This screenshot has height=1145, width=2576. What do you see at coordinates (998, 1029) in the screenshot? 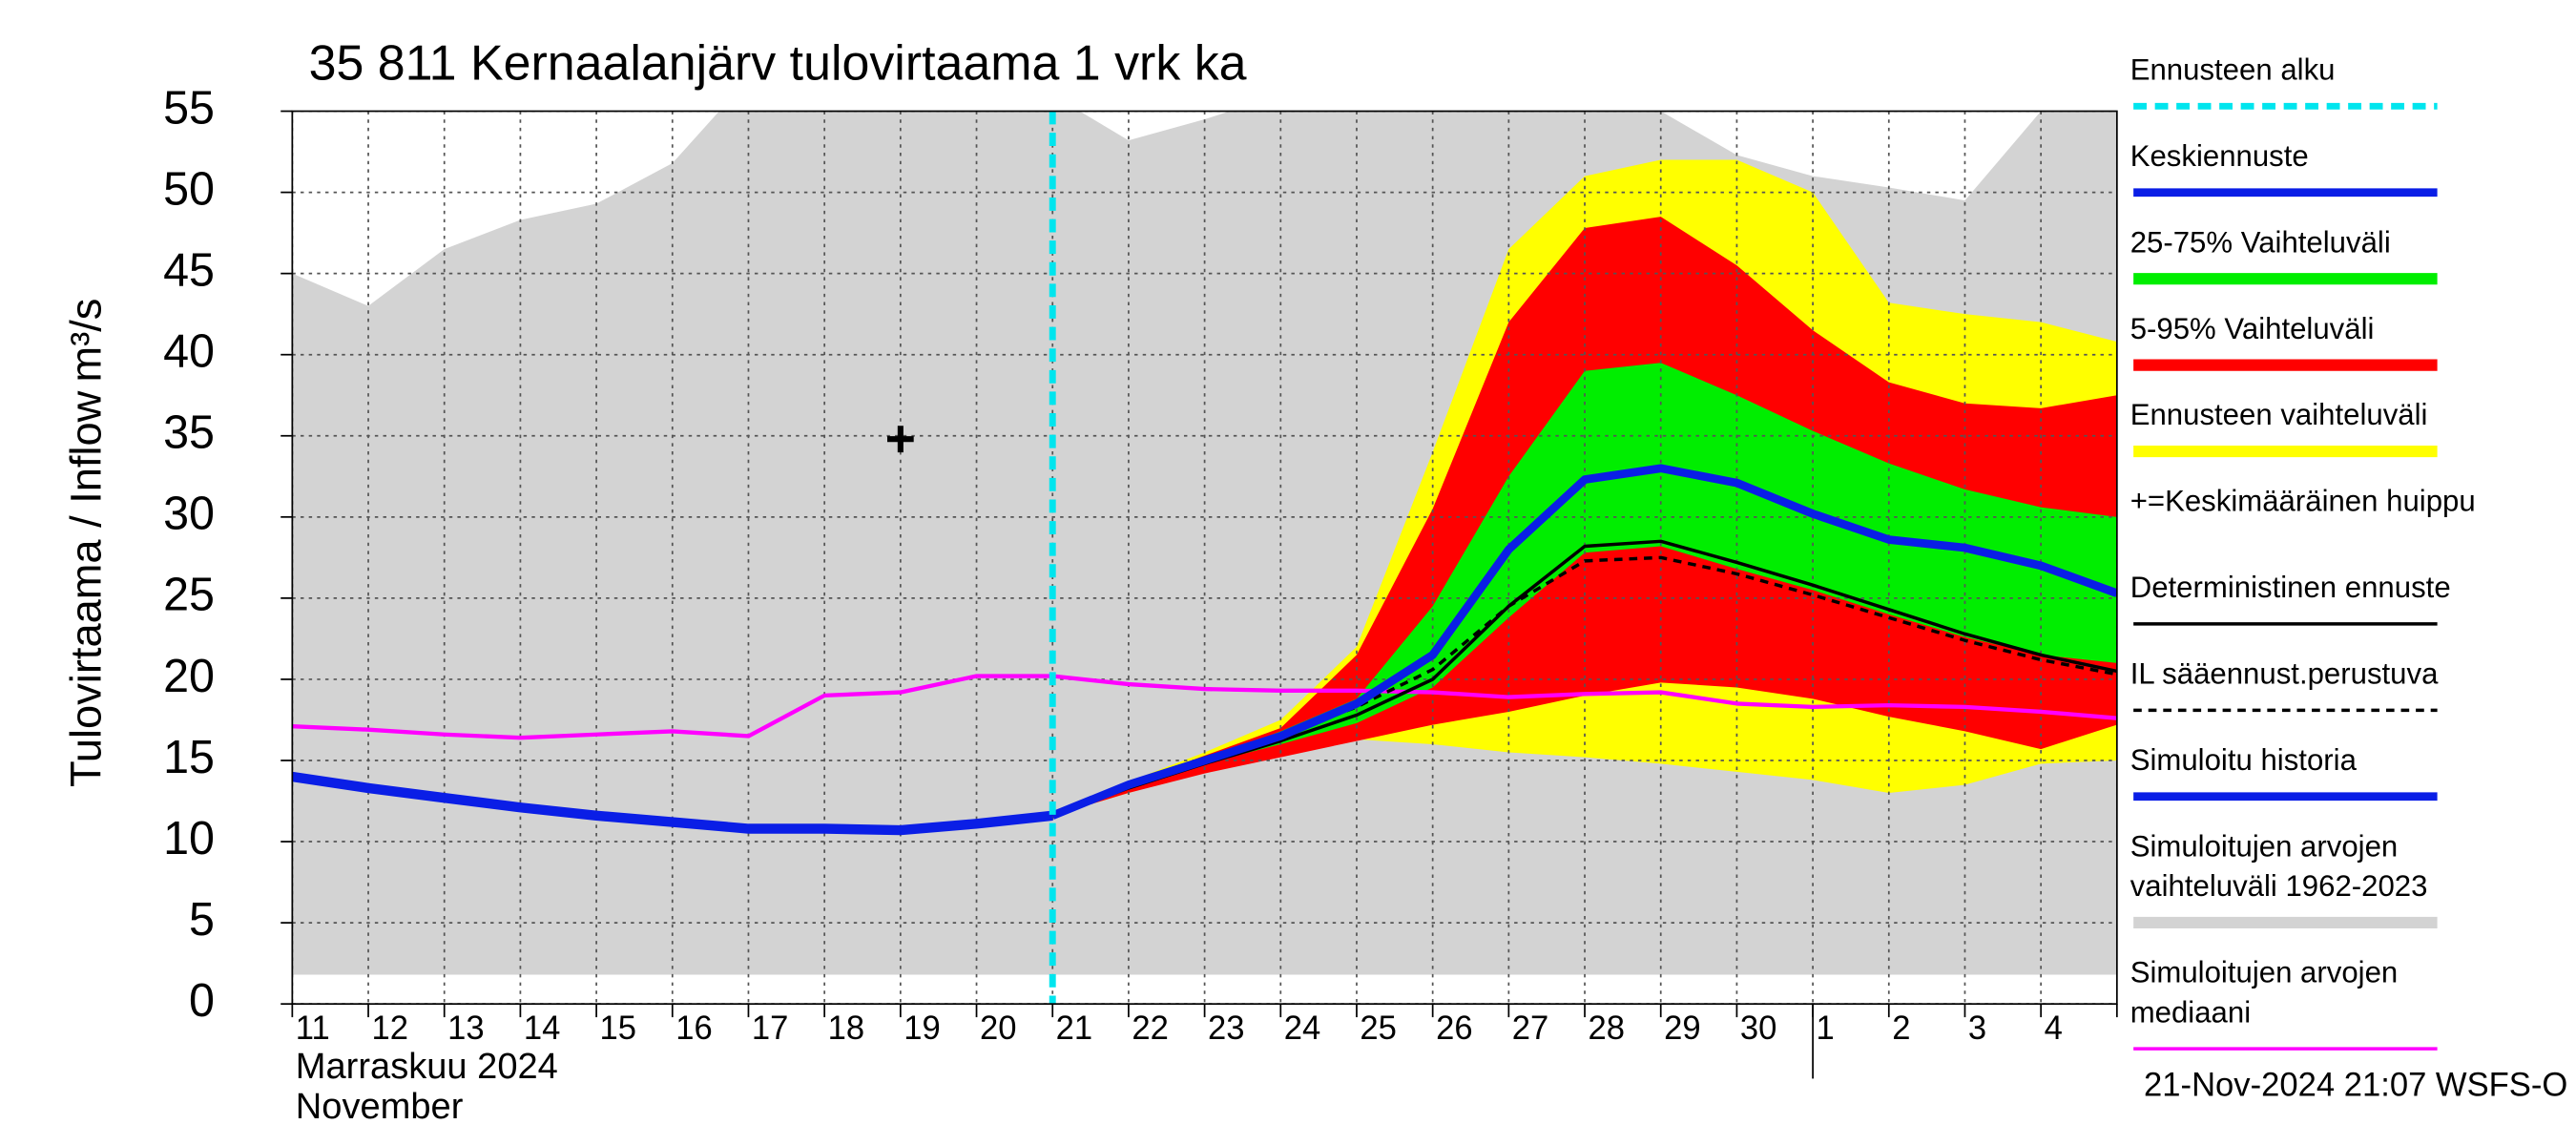
I see `x-tick-label: 20` at bounding box center [998, 1029].